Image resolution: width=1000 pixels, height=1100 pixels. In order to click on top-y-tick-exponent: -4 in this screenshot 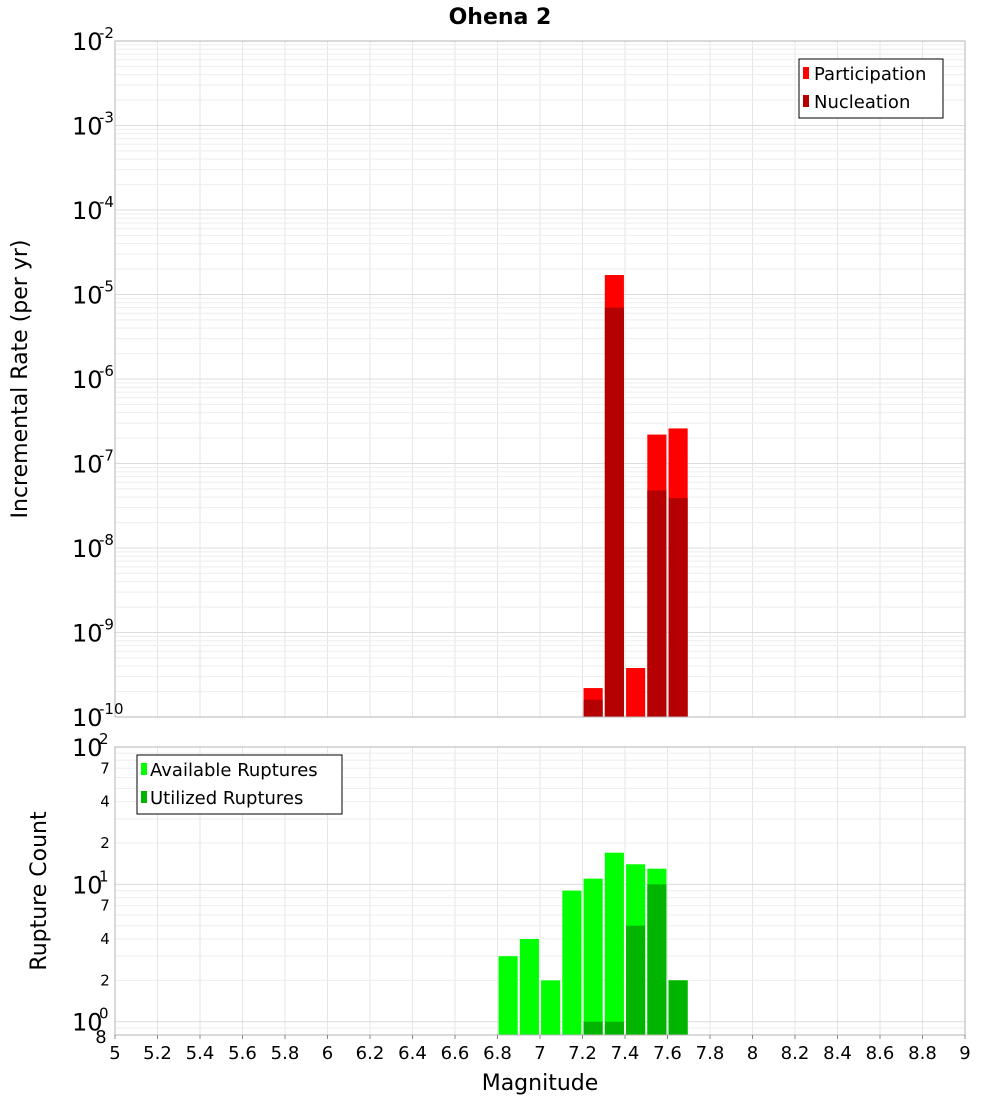, I will do `click(106, 202)`.